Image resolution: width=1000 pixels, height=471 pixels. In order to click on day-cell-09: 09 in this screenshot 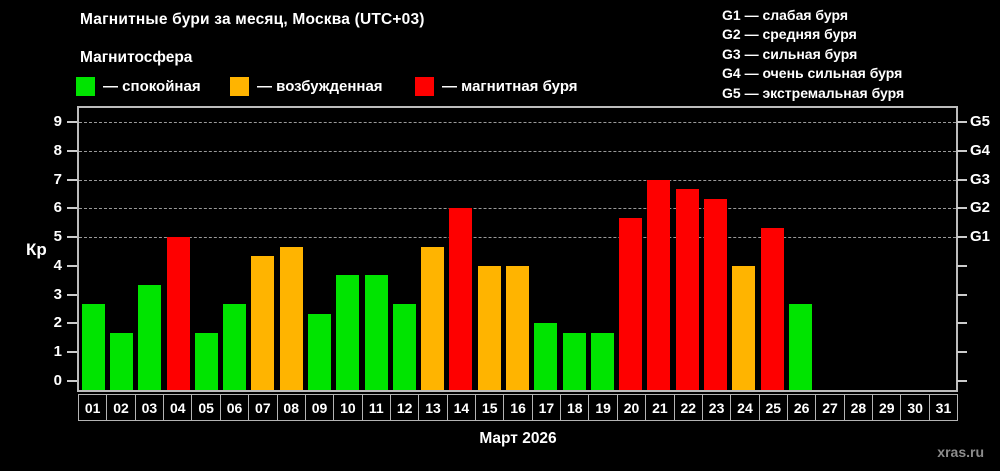, I will do `click(318, 407)`.